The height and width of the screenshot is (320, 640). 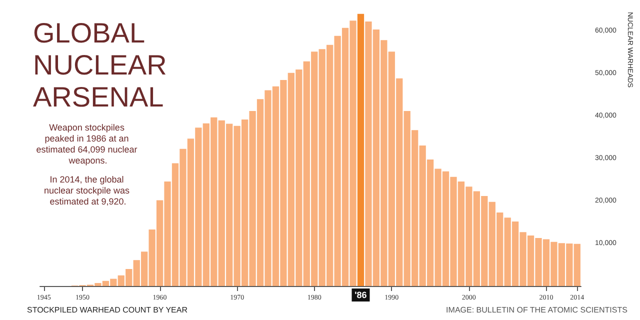 What do you see at coordinates (537, 310) in the screenshot?
I see `text: IMAGE: BULLETIN OF THE ATOMIC SCIENTISTS` at bounding box center [537, 310].